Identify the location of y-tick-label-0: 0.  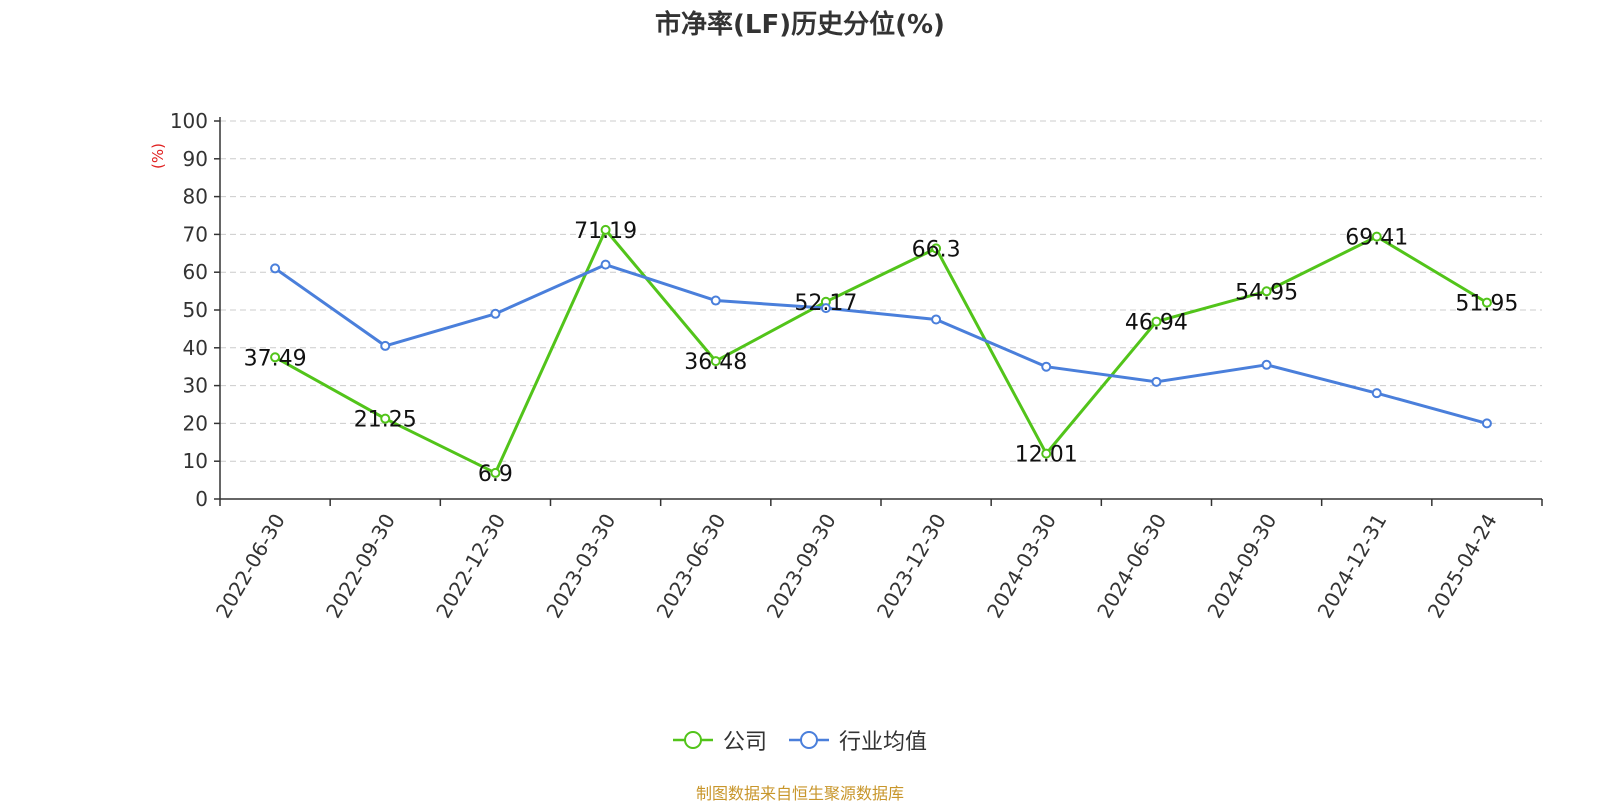
(201, 499).